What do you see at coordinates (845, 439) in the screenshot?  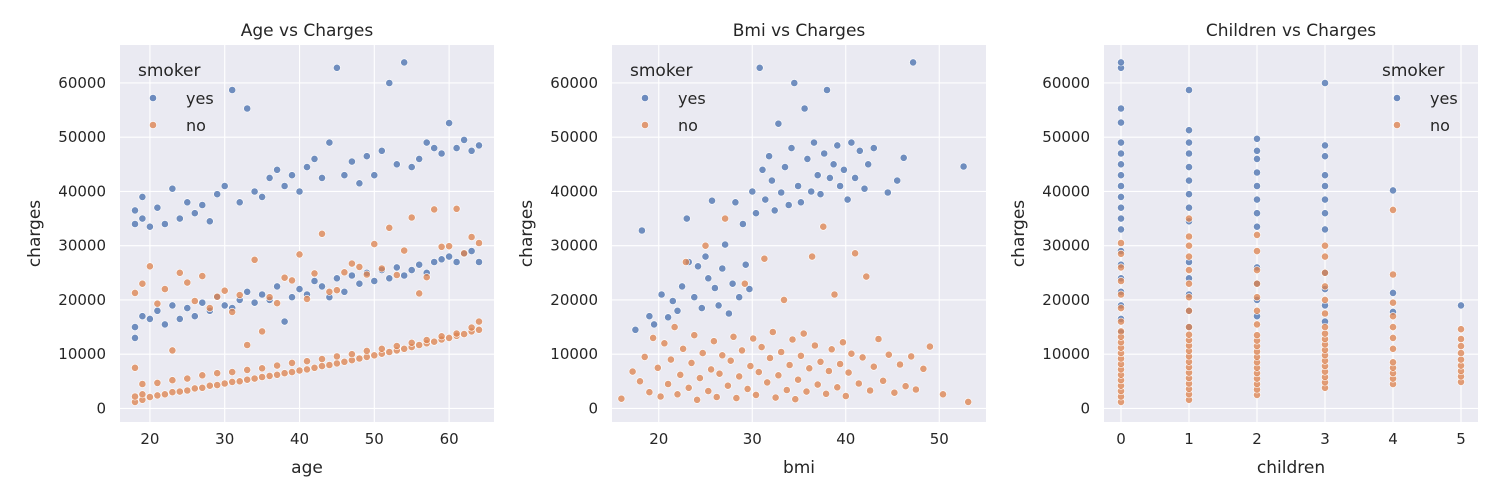 I see `x-tick-label: 40` at bounding box center [845, 439].